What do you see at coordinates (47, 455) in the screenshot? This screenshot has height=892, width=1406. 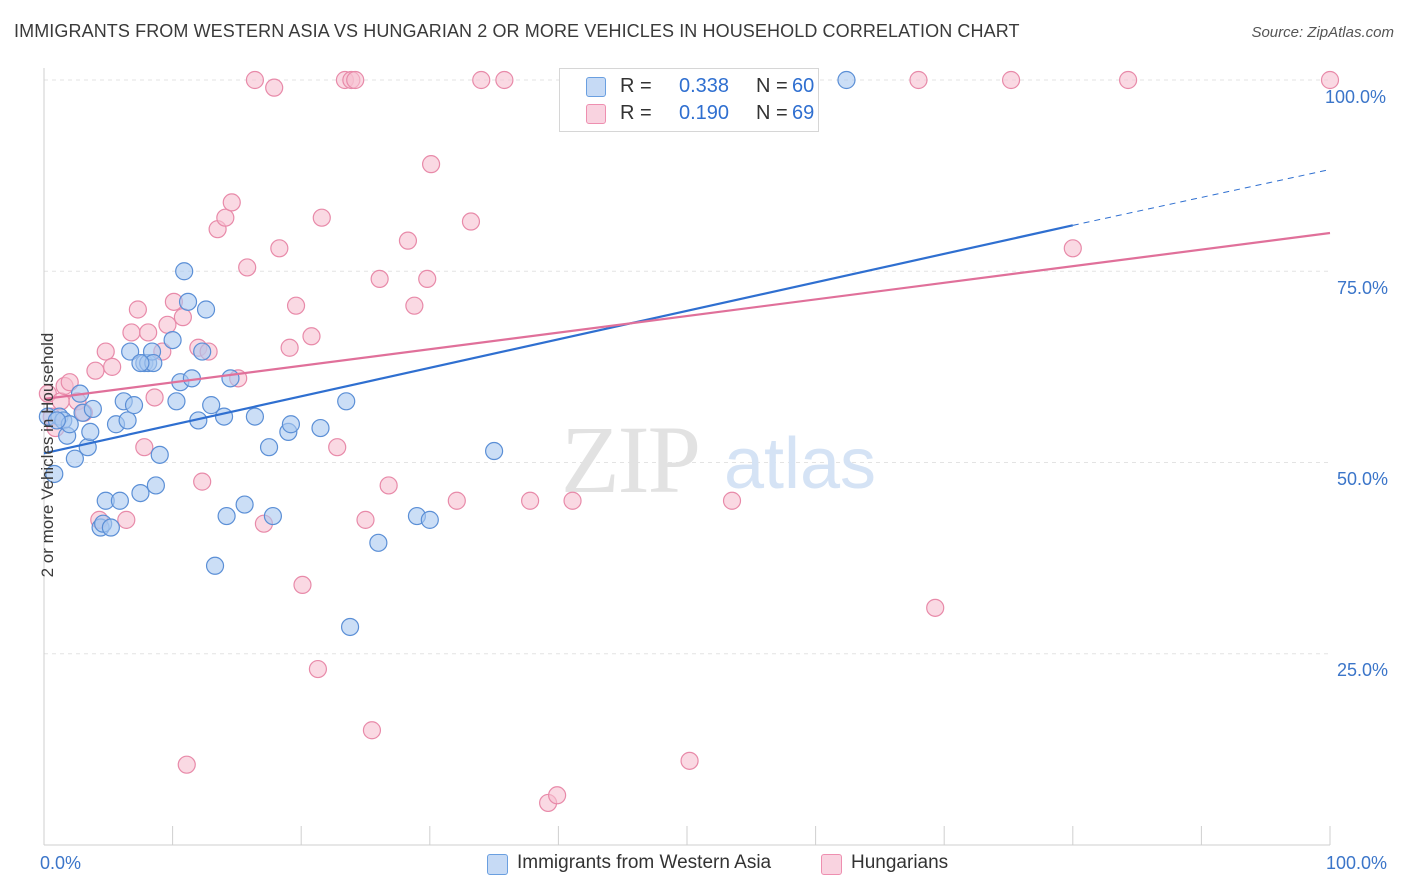 I see `y-axis-label: 2 or more Vehicles in Household` at bounding box center [47, 455].